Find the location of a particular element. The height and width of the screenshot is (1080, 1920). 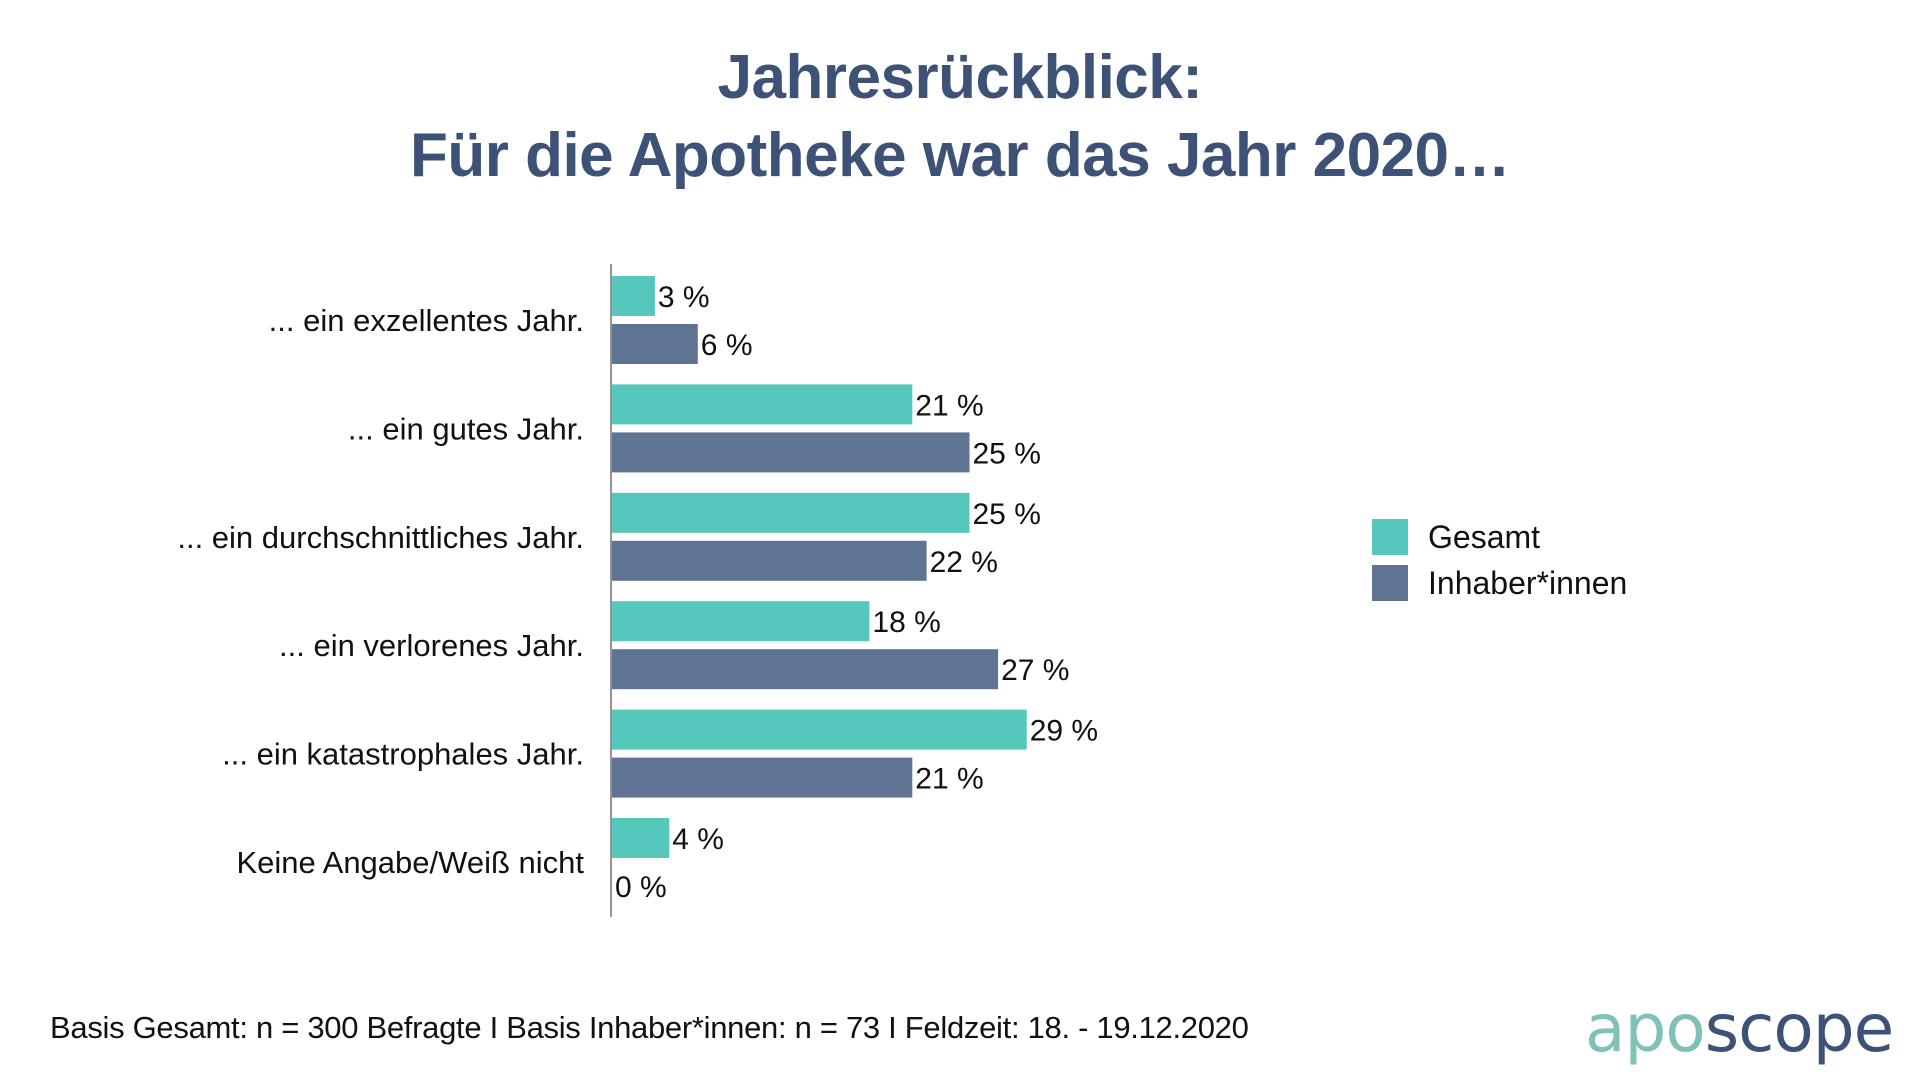

data-label-gesamt: 29 % is located at coordinates (1064, 731).